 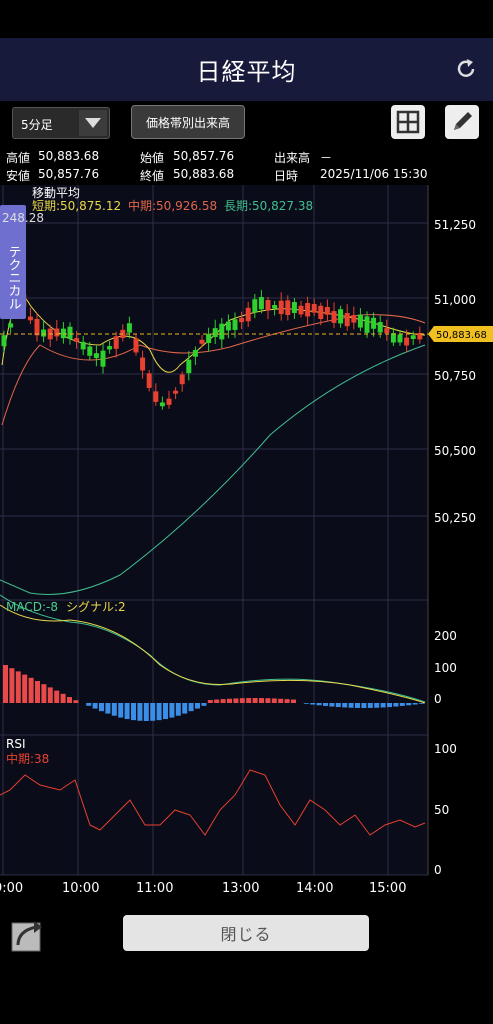 What do you see at coordinates (56, 193) in the screenshot?
I see `ma-title: 移動平均` at bounding box center [56, 193].